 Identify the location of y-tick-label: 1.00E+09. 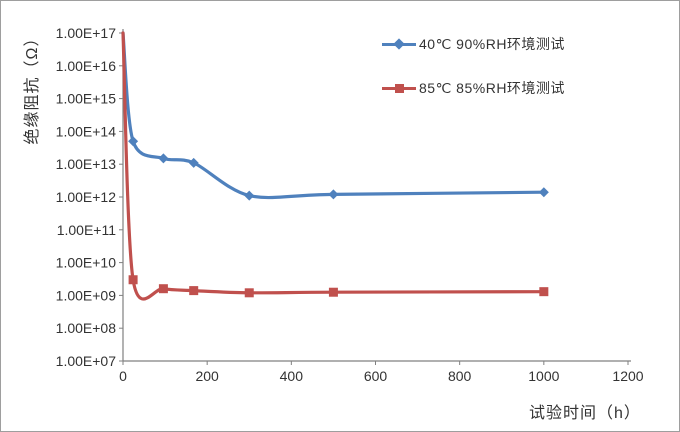
(86, 295).